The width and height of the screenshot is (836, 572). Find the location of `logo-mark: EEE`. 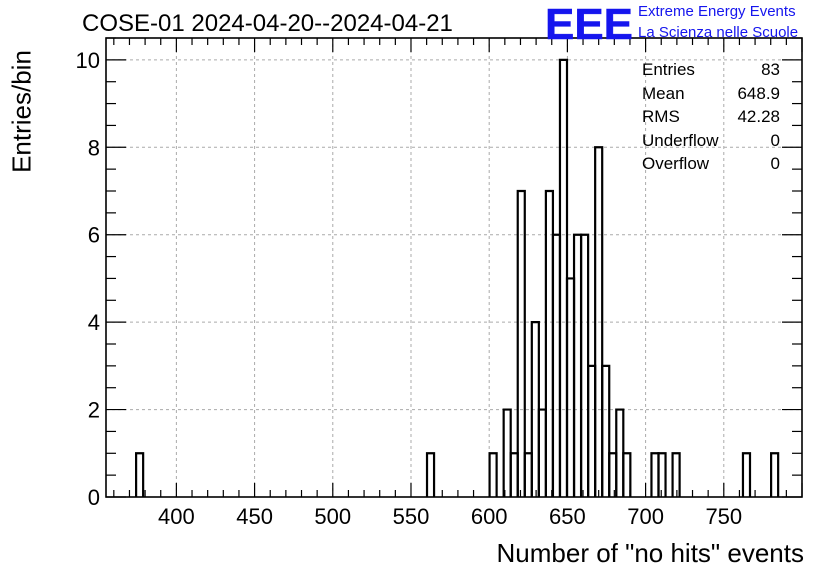

logo-mark: EEE is located at coordinates (589, 22).